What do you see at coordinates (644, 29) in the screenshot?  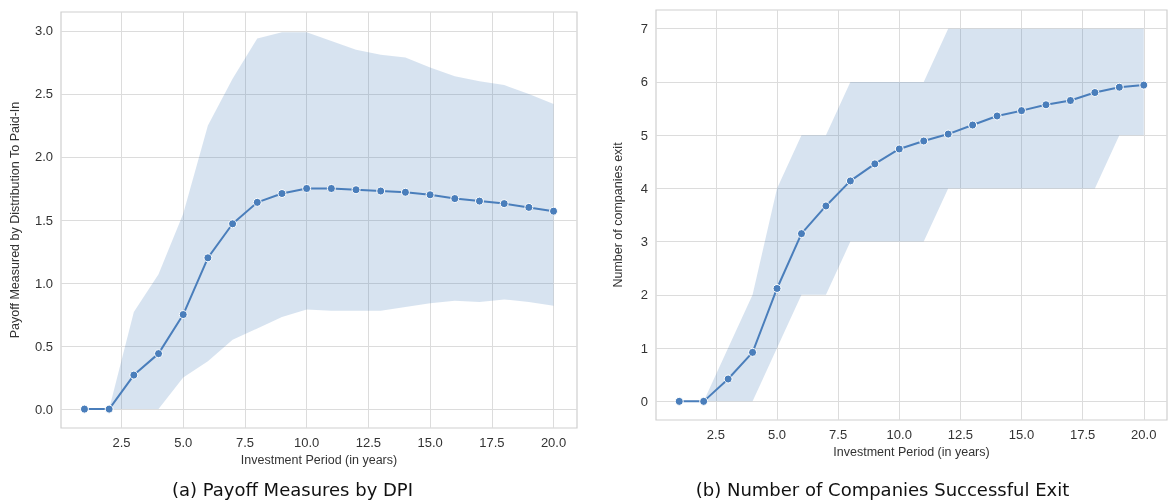 I see `y-tick-label: 7` at bounding box center [644, 29].